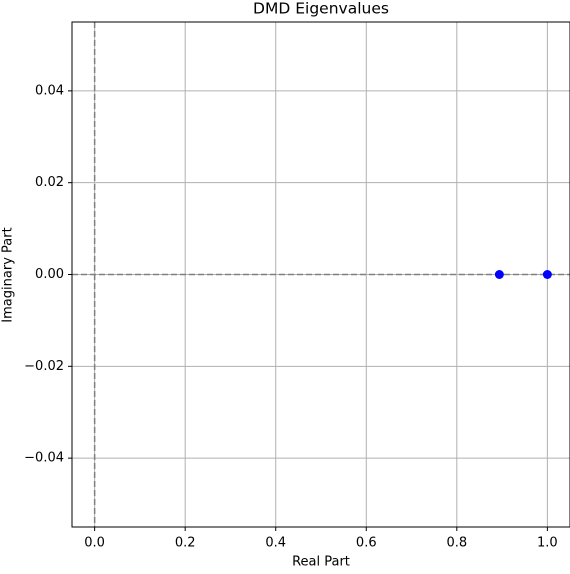 This screenshot has width=570, height=574. What do you see at coordinates (321, 562) in the screenshot?
I see `x-axis-label: Real Part` at bounding box center [321, 562].